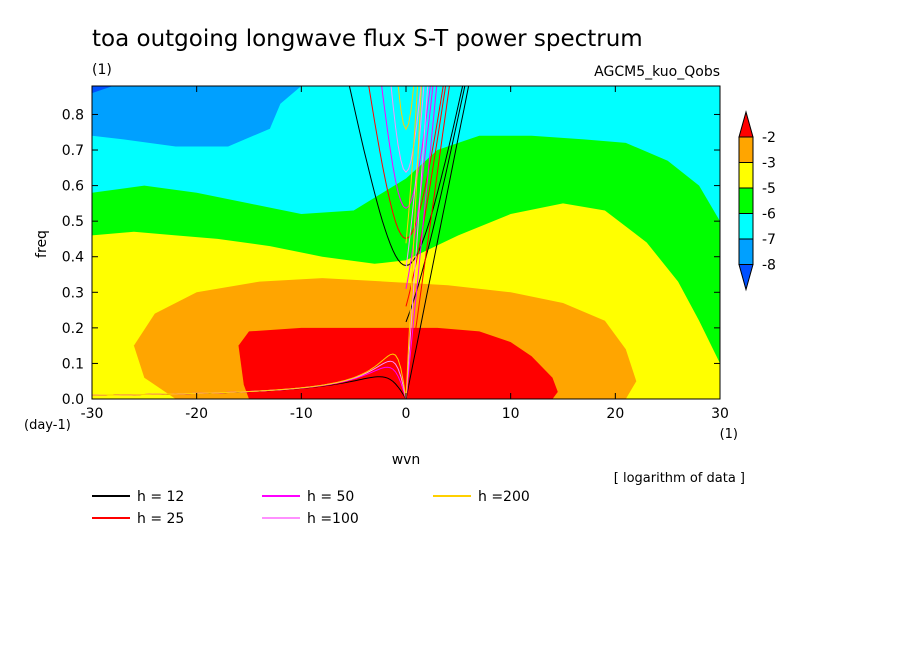 Image resolution: width=904 pixels, height=654 pixels. Describe the element at coordinates (73, 293) in the screenshot. I see `y-tick-label: 0.3` at that location.